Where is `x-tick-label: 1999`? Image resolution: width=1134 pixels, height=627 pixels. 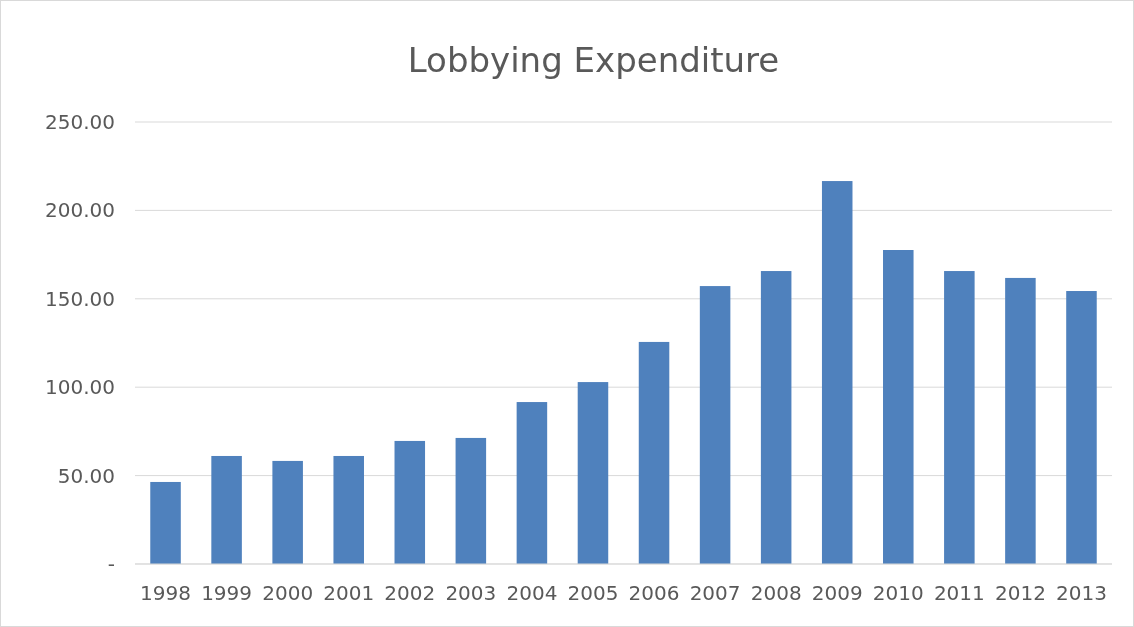 x-tick-label: 1999 is located at coordinates (227, 593).